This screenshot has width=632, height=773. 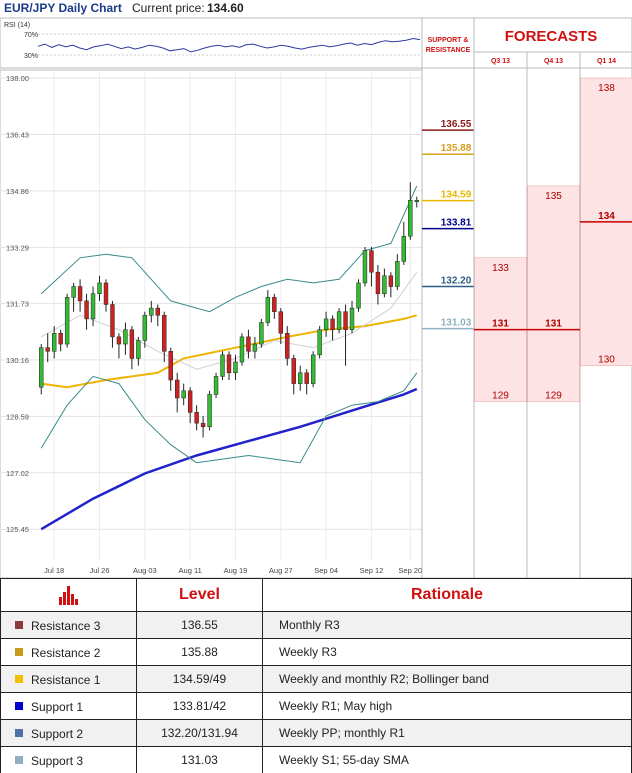 I want to click on level-rationale: Weekly S1; 55-day SMA, so click(x=447, y=759).